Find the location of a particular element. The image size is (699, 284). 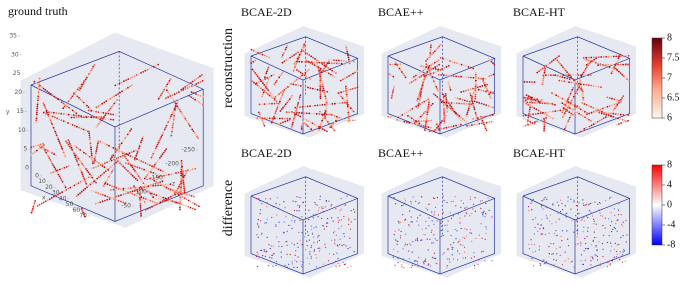

colorbar-tick-label: 6.5 is located at coordinates (673, 97).